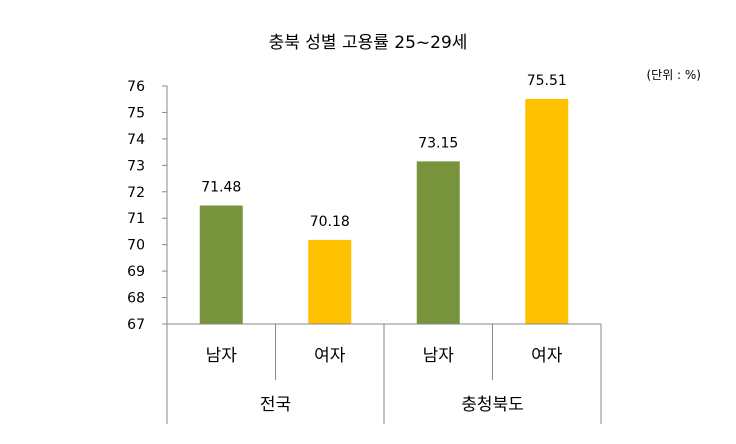 Image resolution: width=736 pixels, height=444 pixels. I want to click on y-tick-label: 68, so click(136, 299).